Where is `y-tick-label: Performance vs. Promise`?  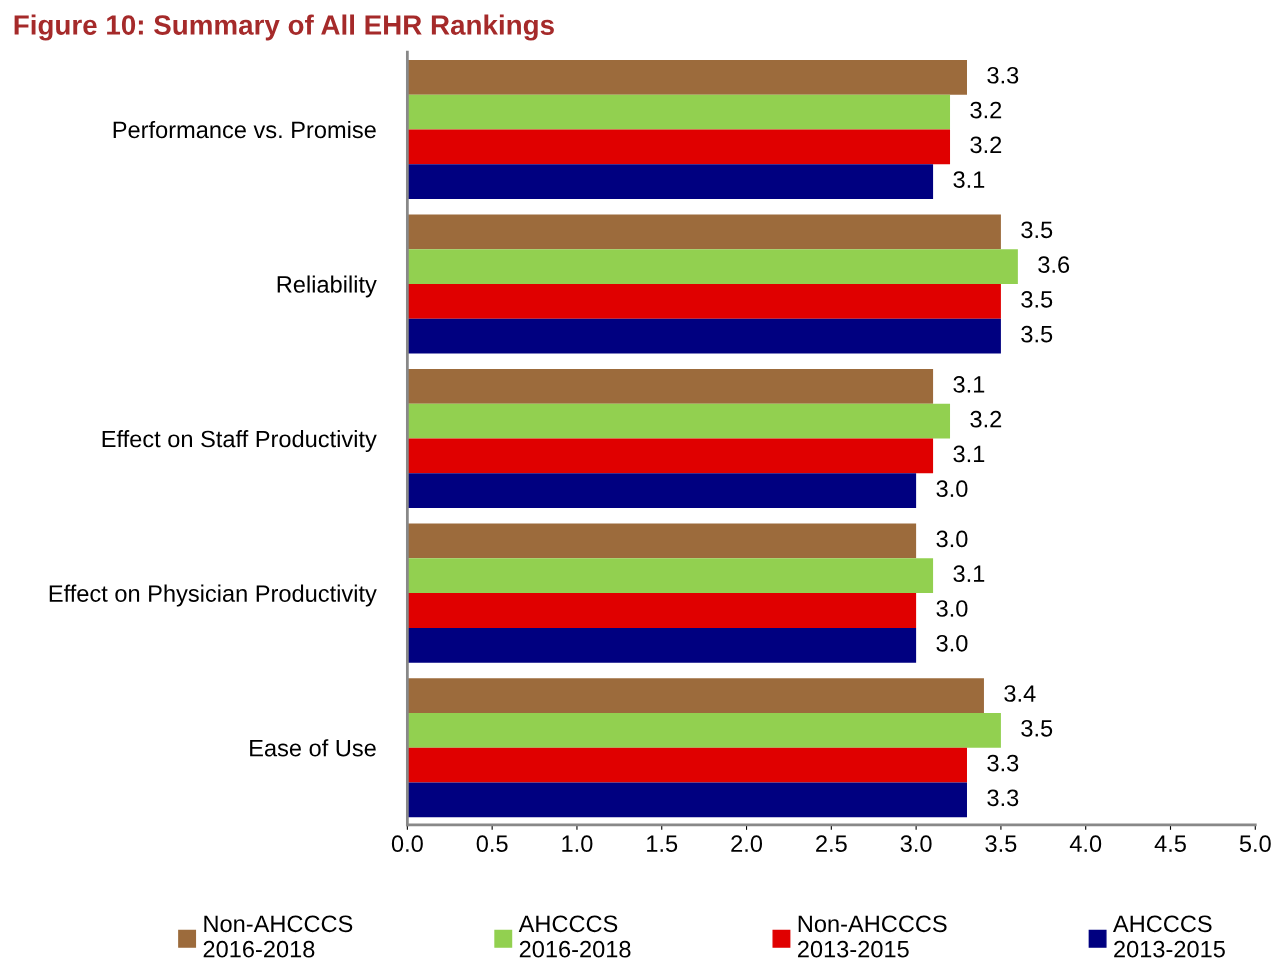
y-tick-label: Performance vs. Promise is located at coordinates (244, 129).